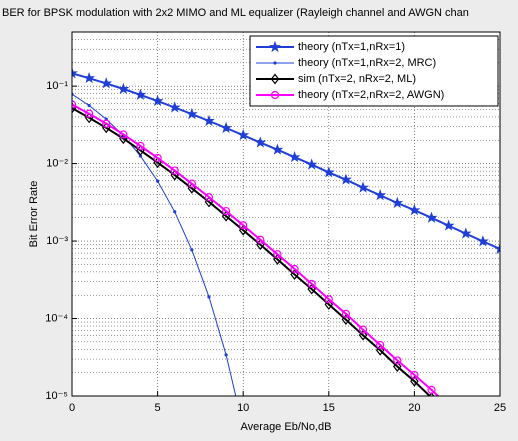  What do you see at coordinates (57, 241) in the screenshot?
I see `y-tick-label: 10⁻³` at bounding box center [57, 241].